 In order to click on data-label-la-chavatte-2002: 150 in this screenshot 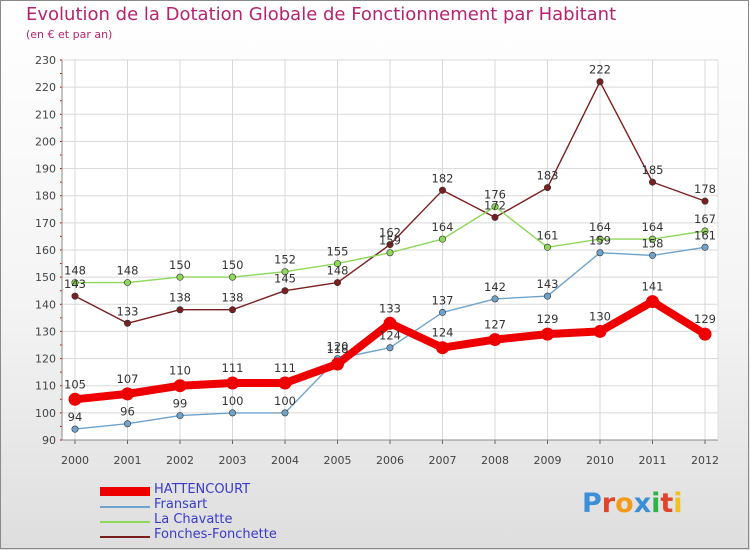, I will do `click(180, 265)`.